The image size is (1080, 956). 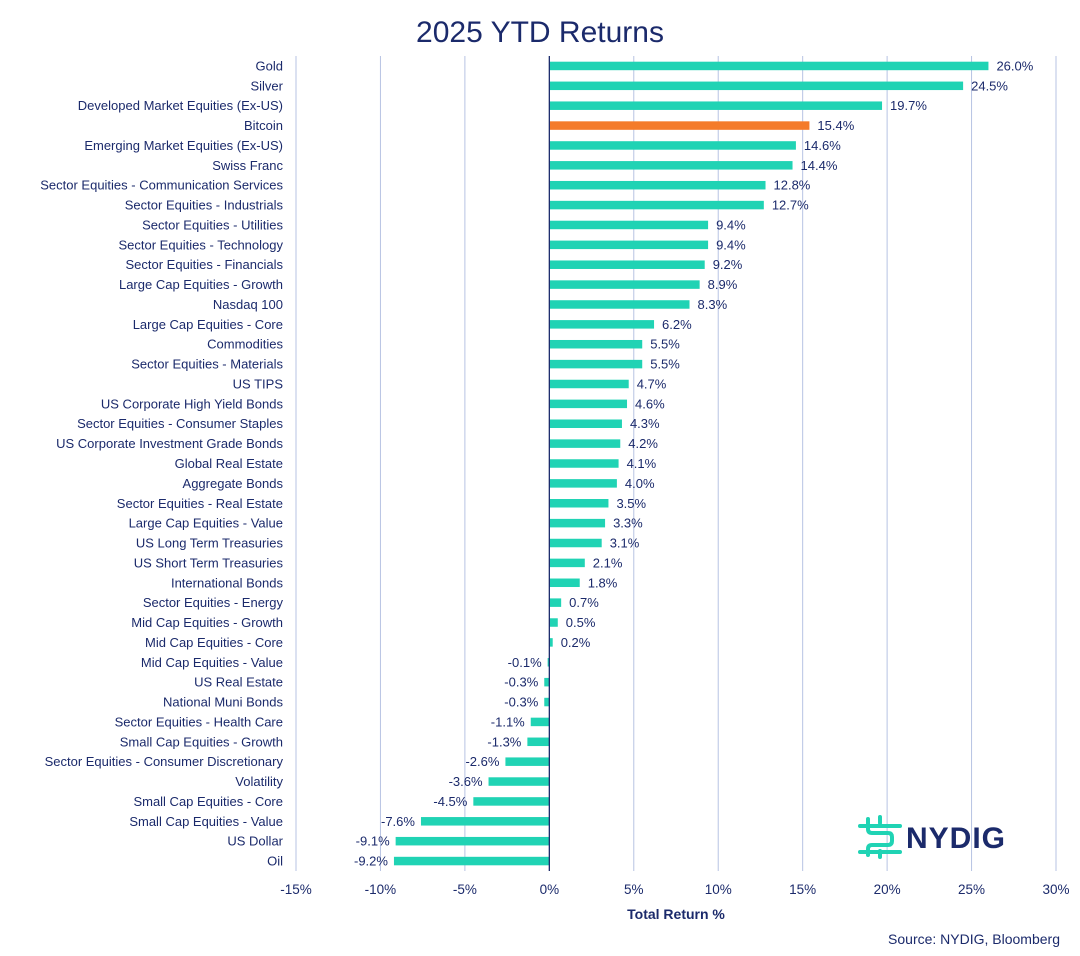 I want to click on value-label: 12.7%, so click(x=790, y=205).